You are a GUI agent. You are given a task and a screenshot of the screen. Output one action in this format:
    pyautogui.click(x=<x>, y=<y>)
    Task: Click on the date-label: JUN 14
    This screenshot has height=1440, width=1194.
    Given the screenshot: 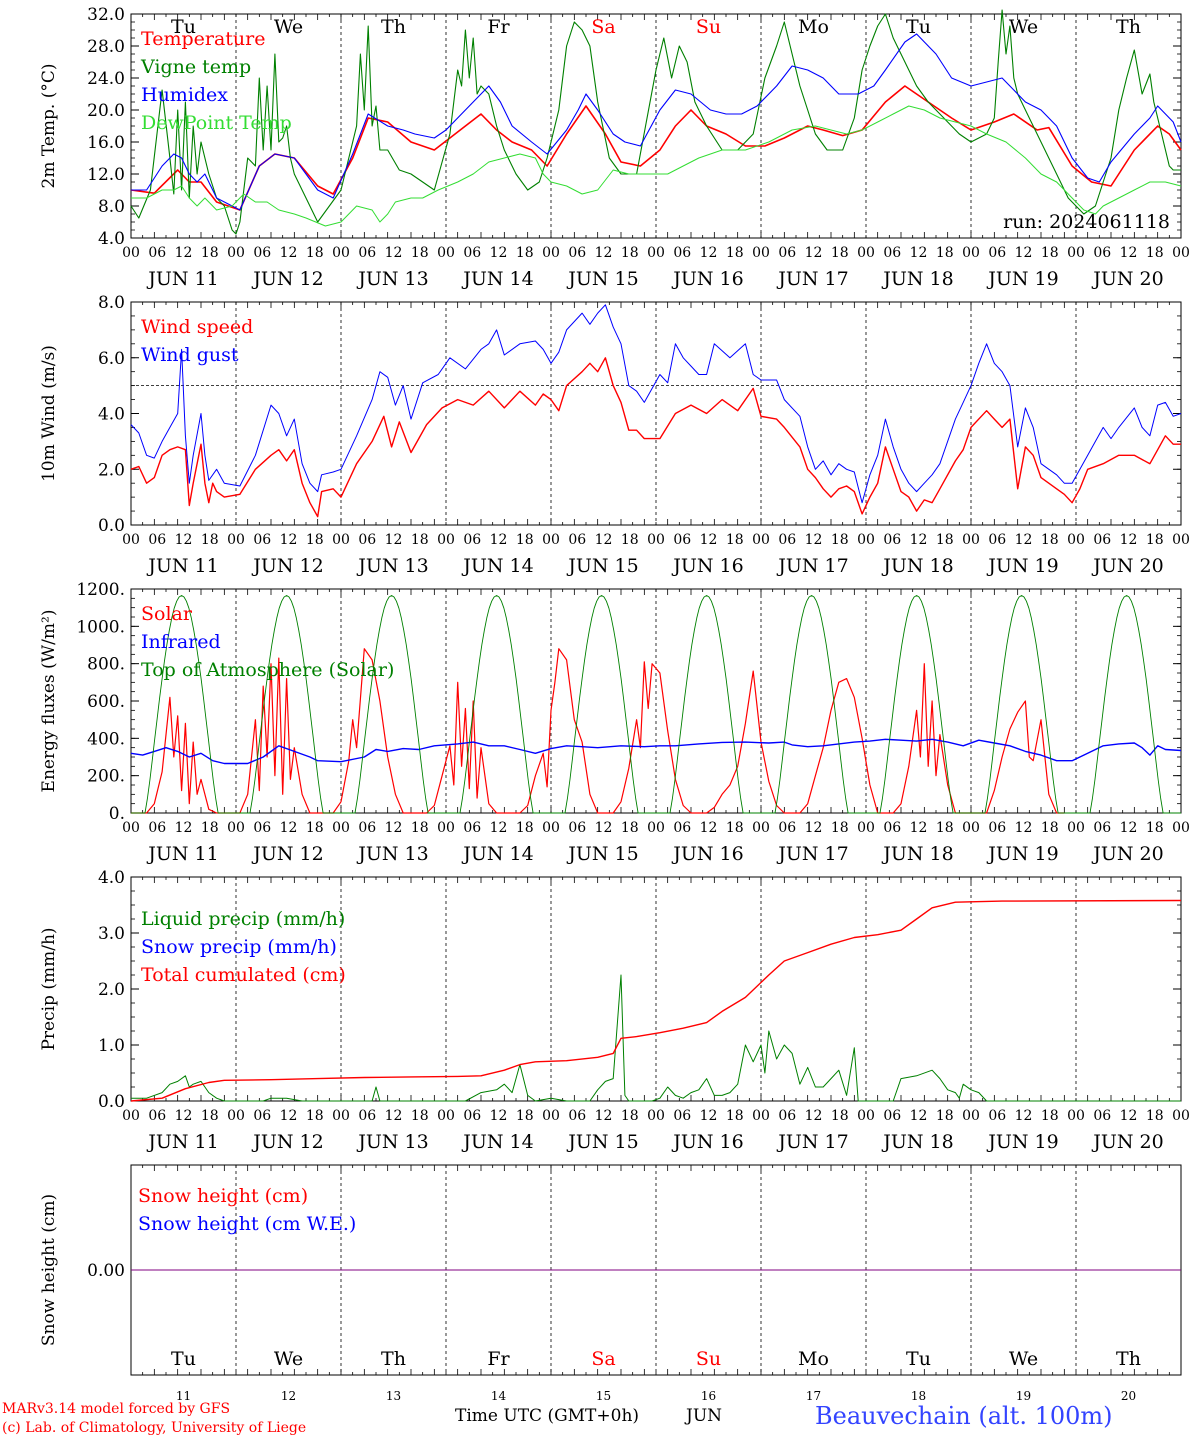 What is the action you would take?
    pyautogui.click(x=497, y=854)
    